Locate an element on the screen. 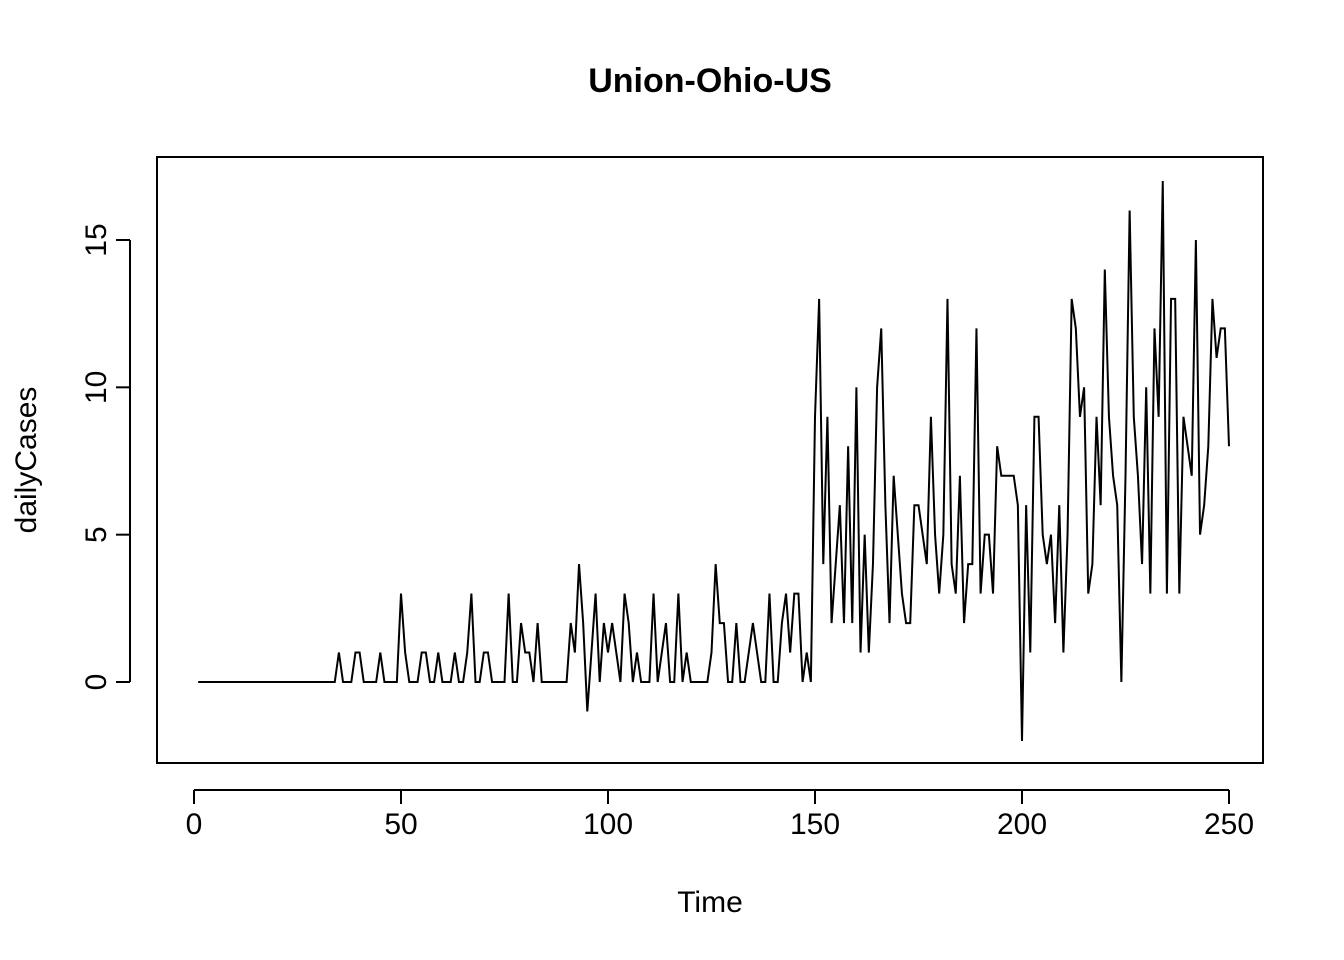 The width and height of the screenshot is (1344, 960). x-tick-label: 50 is located at coordinates (400, 824).